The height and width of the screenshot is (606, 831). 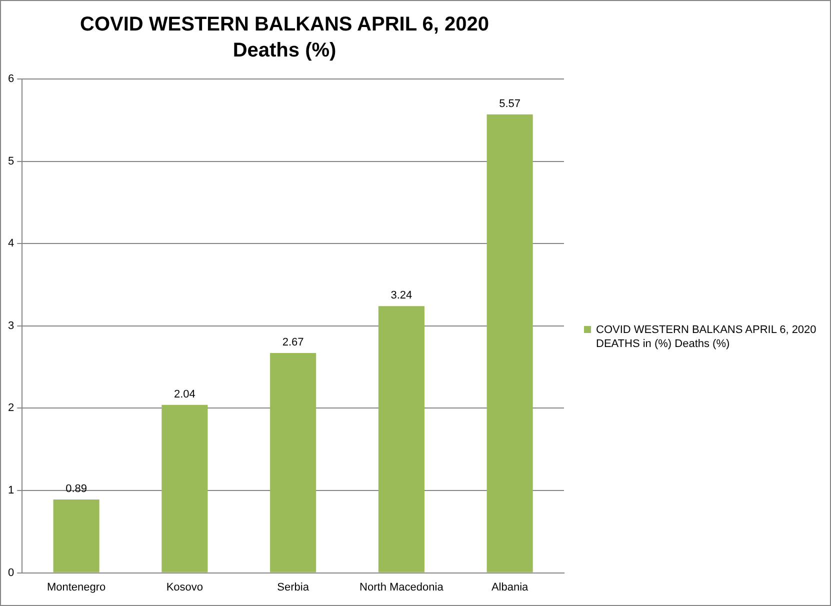 What do you see at coordinates (185, 394) in the screenshot?
I see `data-label: 2.04` at bounding box center [185, 394].